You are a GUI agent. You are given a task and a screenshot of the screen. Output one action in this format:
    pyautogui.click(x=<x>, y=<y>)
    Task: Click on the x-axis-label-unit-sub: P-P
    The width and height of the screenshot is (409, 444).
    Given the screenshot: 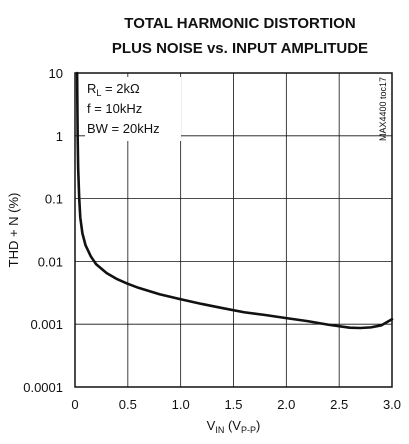 What is the action you would take?
    pyautogui.click(x=248, y=430)
    